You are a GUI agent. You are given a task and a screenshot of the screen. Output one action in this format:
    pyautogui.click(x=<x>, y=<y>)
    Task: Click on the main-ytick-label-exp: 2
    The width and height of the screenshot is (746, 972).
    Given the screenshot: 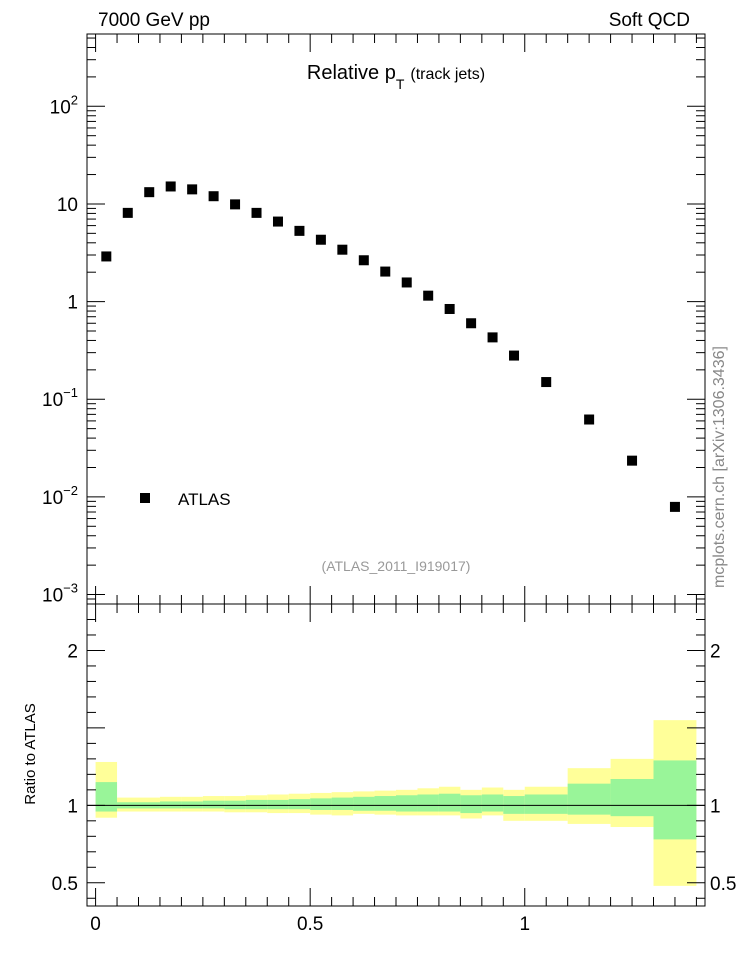 What is the action you would take?
    pyautogui.click(x=74, y=99)
    